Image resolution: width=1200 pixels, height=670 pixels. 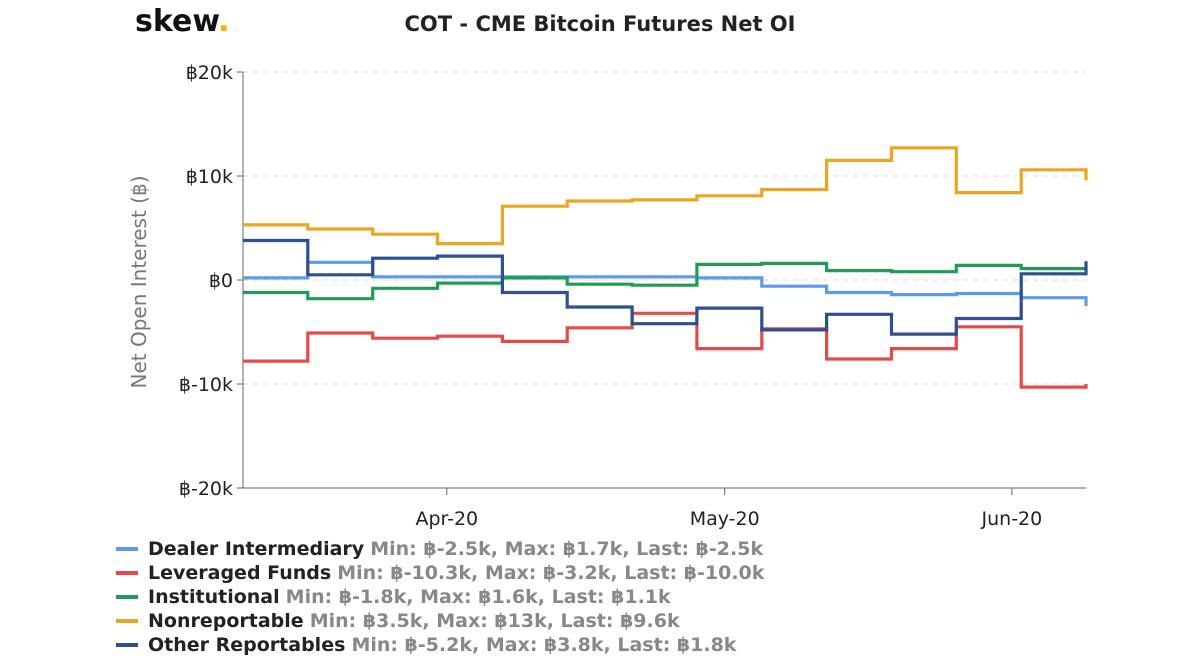 What do you see at coordinates (209, 177) in the screenshot?
I see `y-tick-label: ฿10k` at bounding box center [209, 177].